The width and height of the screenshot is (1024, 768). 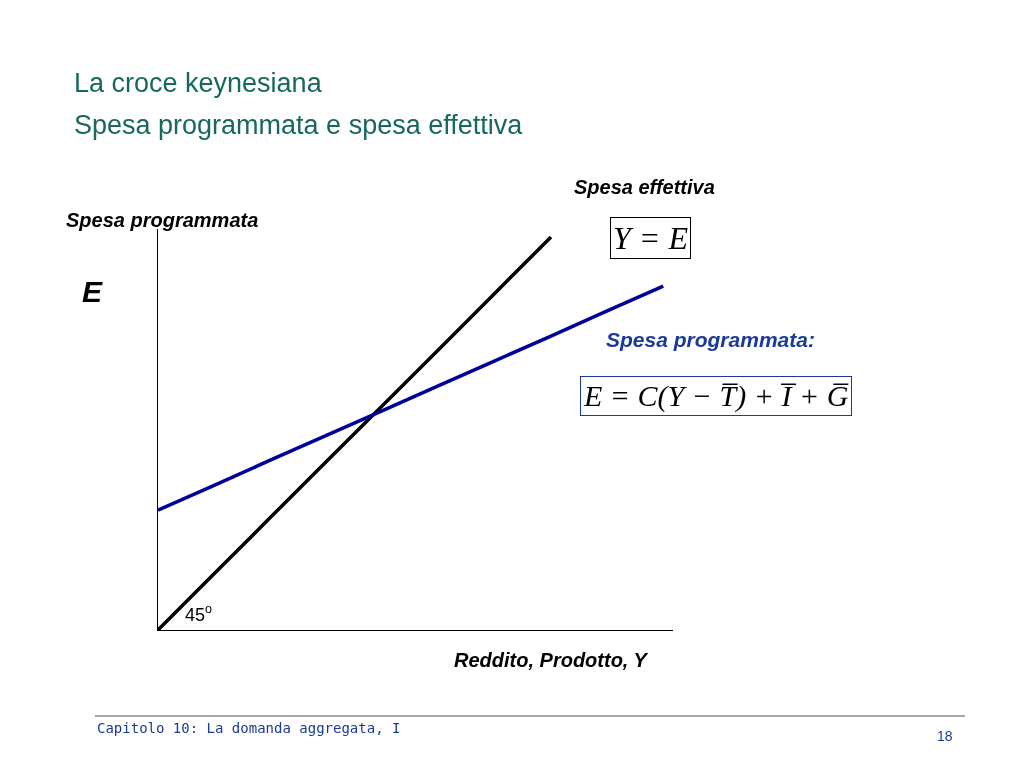 I want to click on y-axis-title: E, so click(x=92, y=291).